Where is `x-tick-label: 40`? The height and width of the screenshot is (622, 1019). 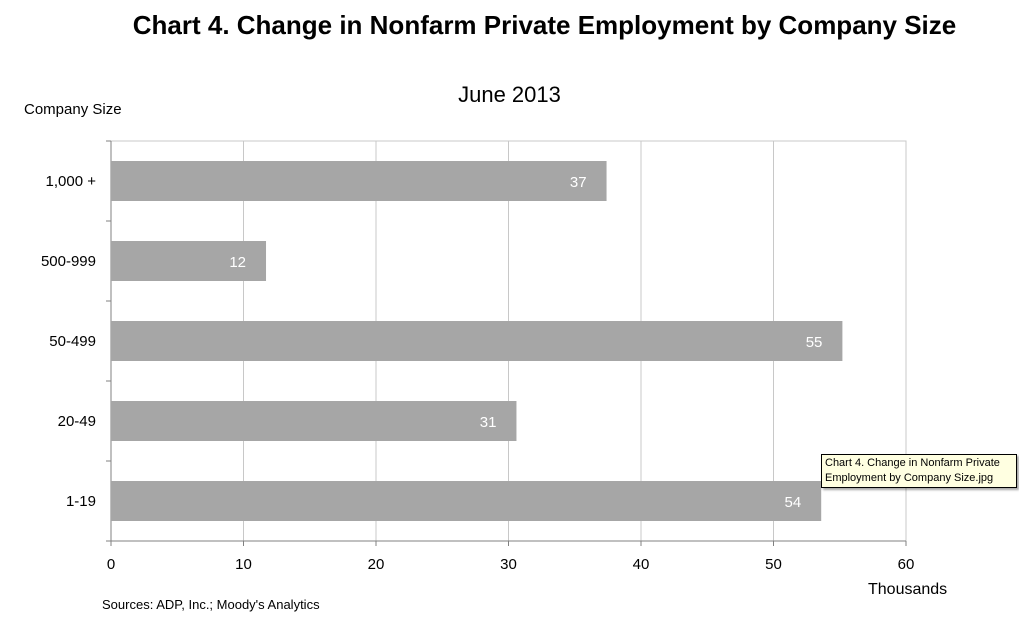 x-tick-label: 40 is located at coordinates (641, 564).